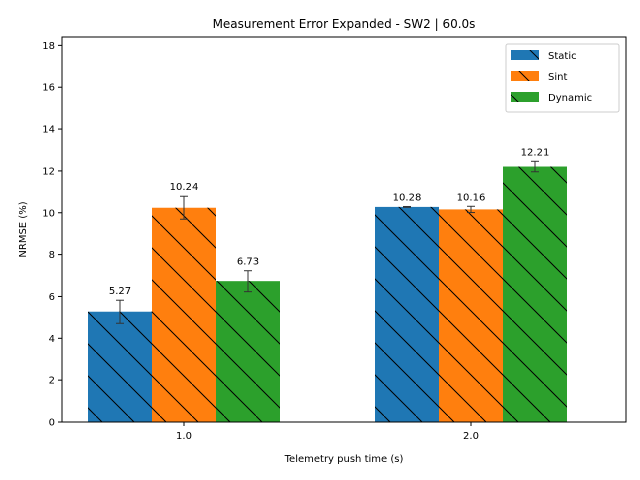 This screenshot has height=480, width=640. I want to click on legend: Static Sint Dynamic, so click(562, 78).